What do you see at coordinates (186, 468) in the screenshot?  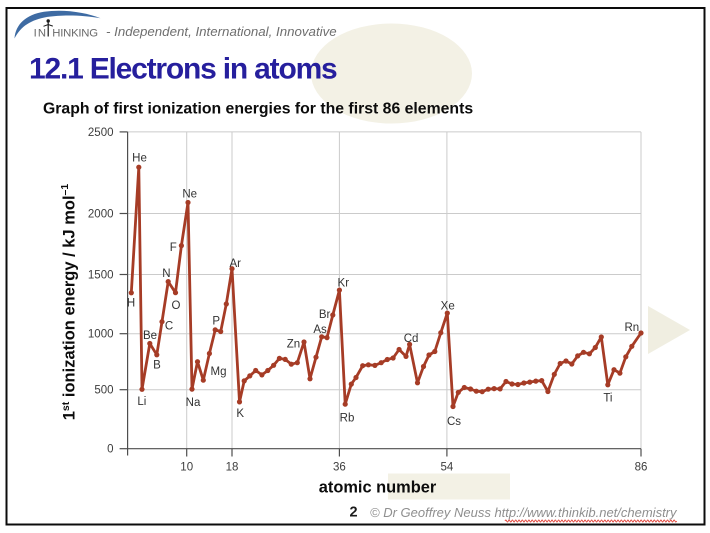 I see `svg-text: 10` at bounding box center [186, 468].